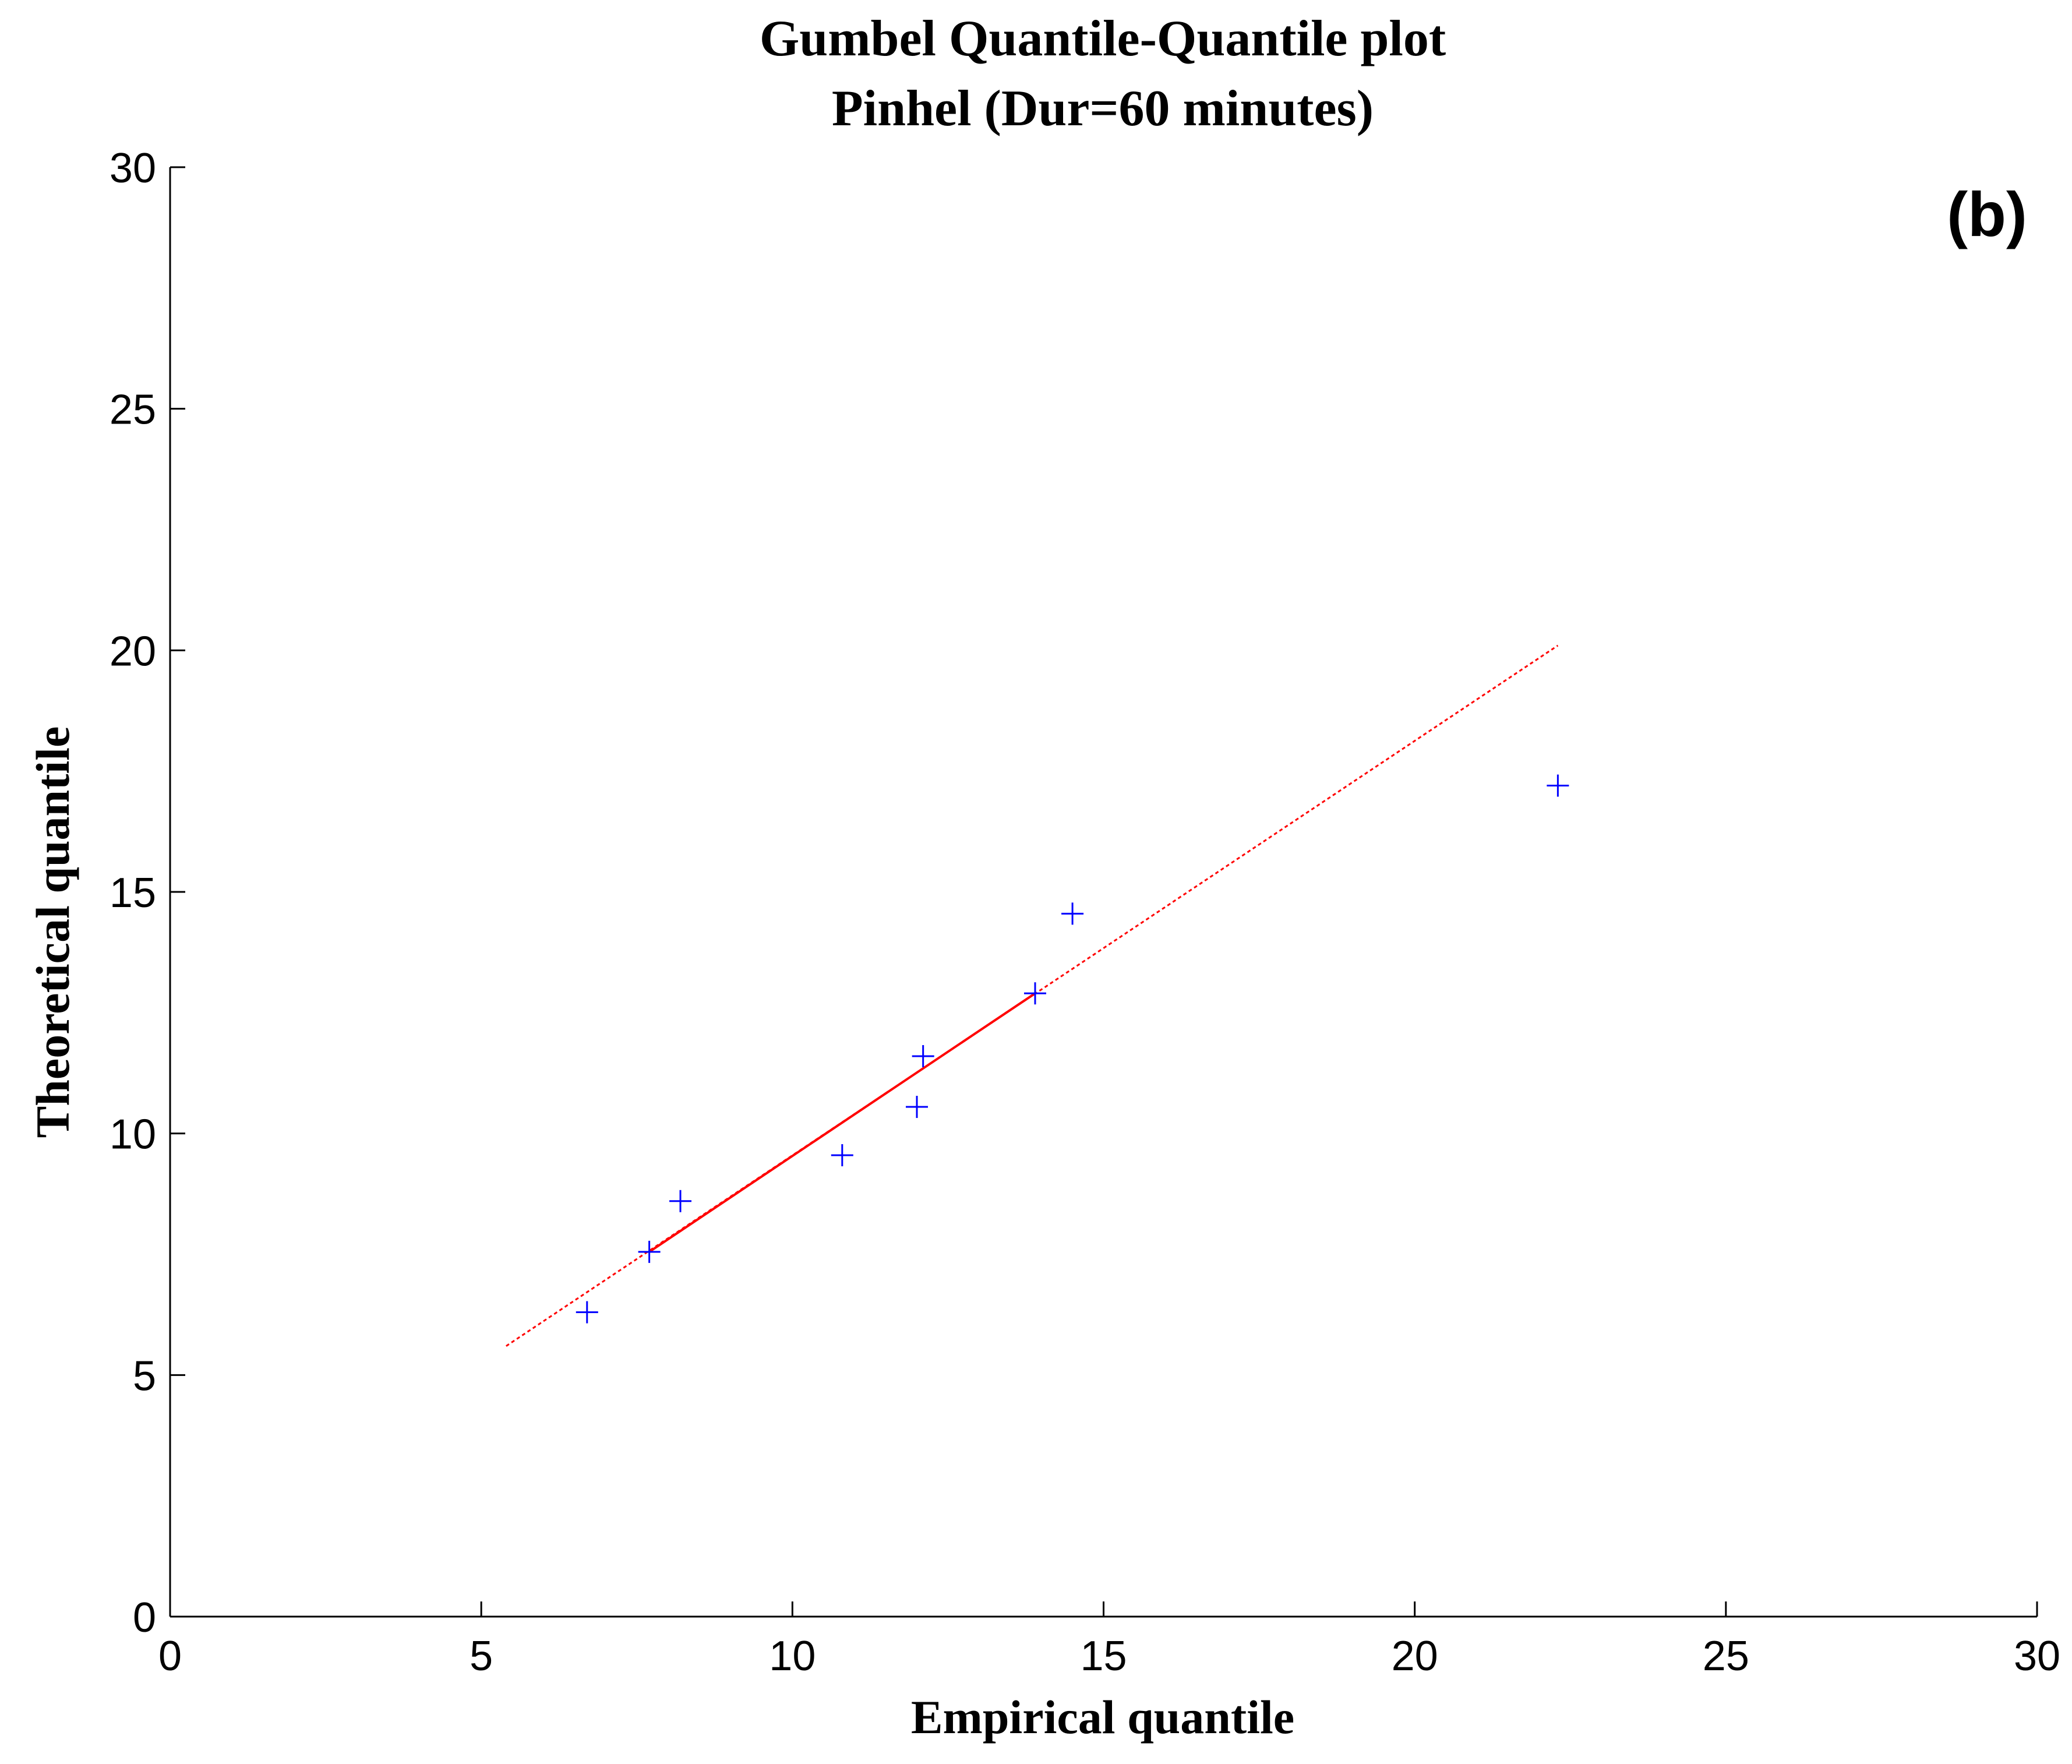 This screenshot has height=1764, width=2072. What do you see at coordinates (133, 410) in the screenshot?
I see `y-tick-label: 25` at bounding box center [133, 410].